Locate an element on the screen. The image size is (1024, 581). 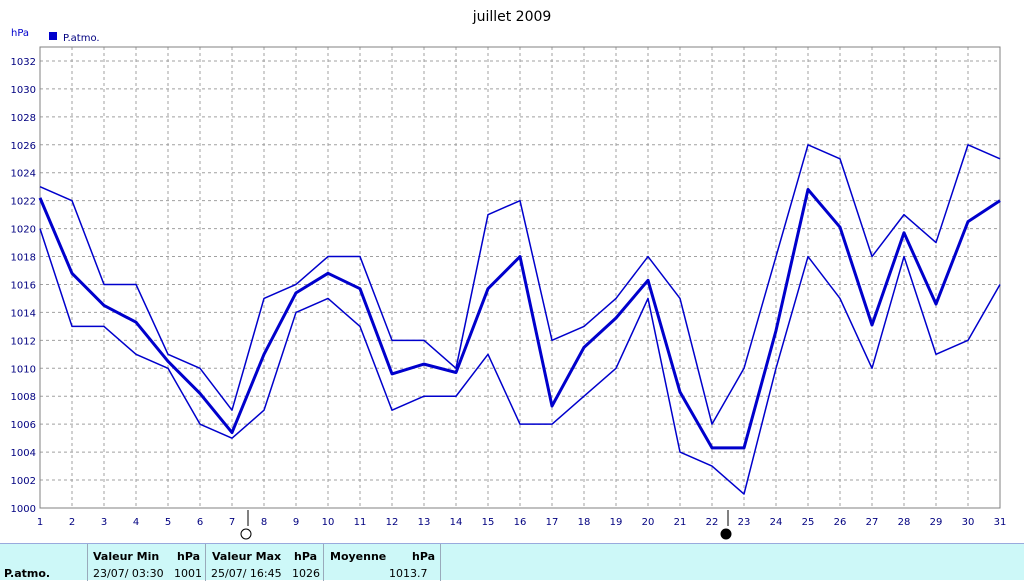
x-tick-label: 17 is located at coordinates (552, 522).